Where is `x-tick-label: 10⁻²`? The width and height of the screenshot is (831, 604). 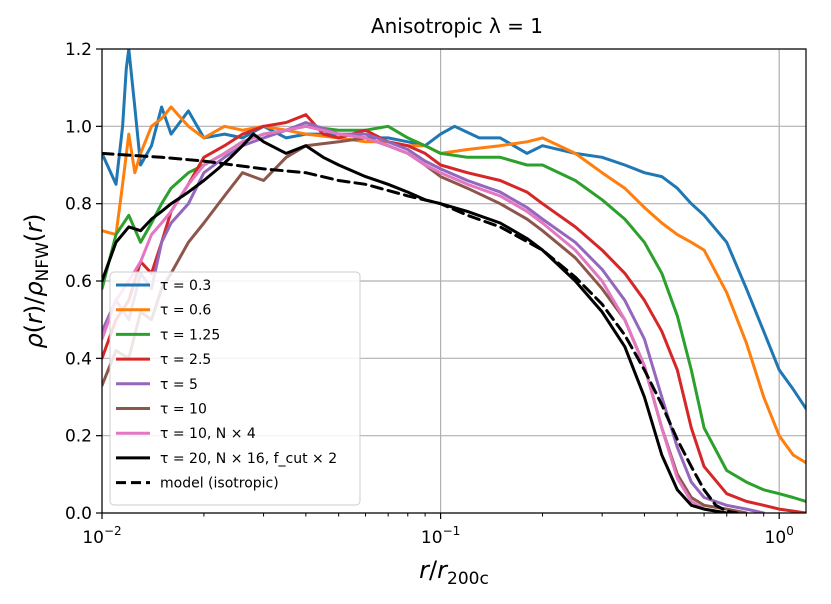 x-tick-label: 10⁻² is located at coordinates (101, 536).